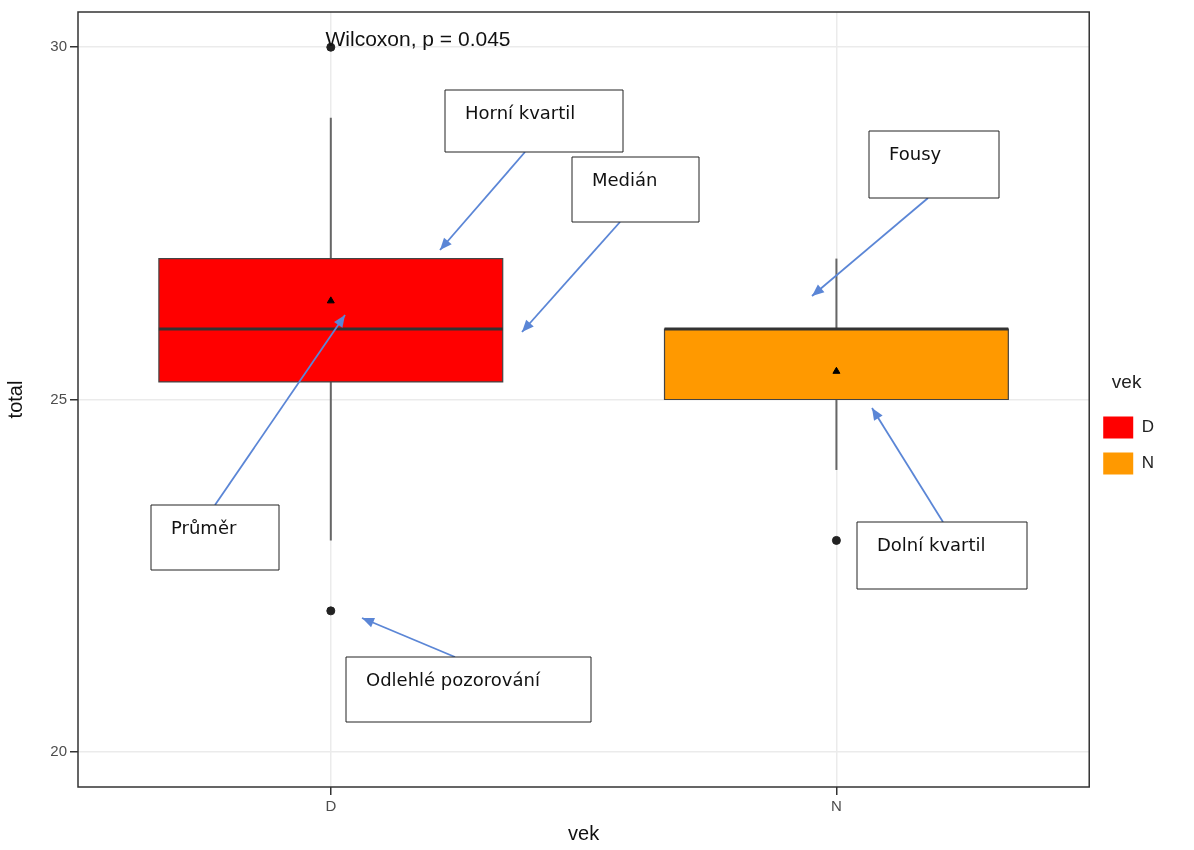  What do you see at coordinates (14, 399) in the screenshot?
I see `y-axis-title: total` at bounding box center [14, 399].